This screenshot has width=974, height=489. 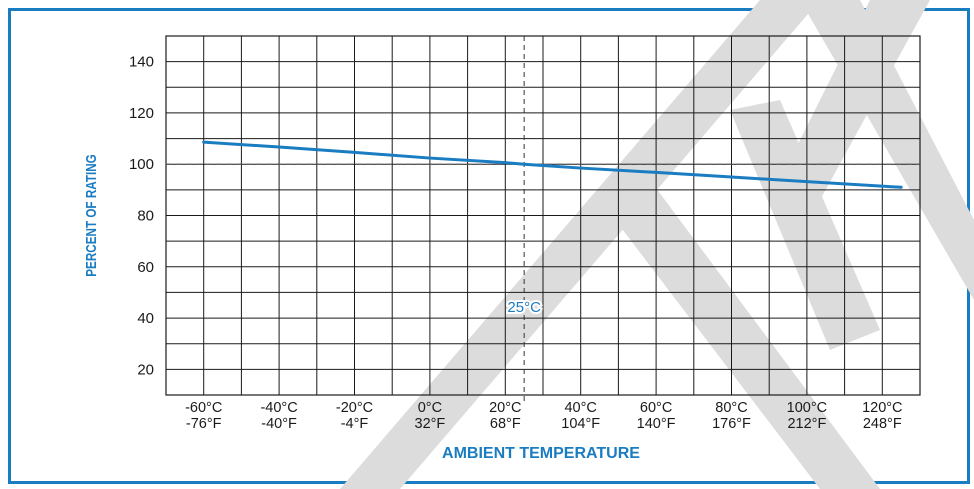 I want to click on y-tick-label: 140, so click(x=141, y=62).